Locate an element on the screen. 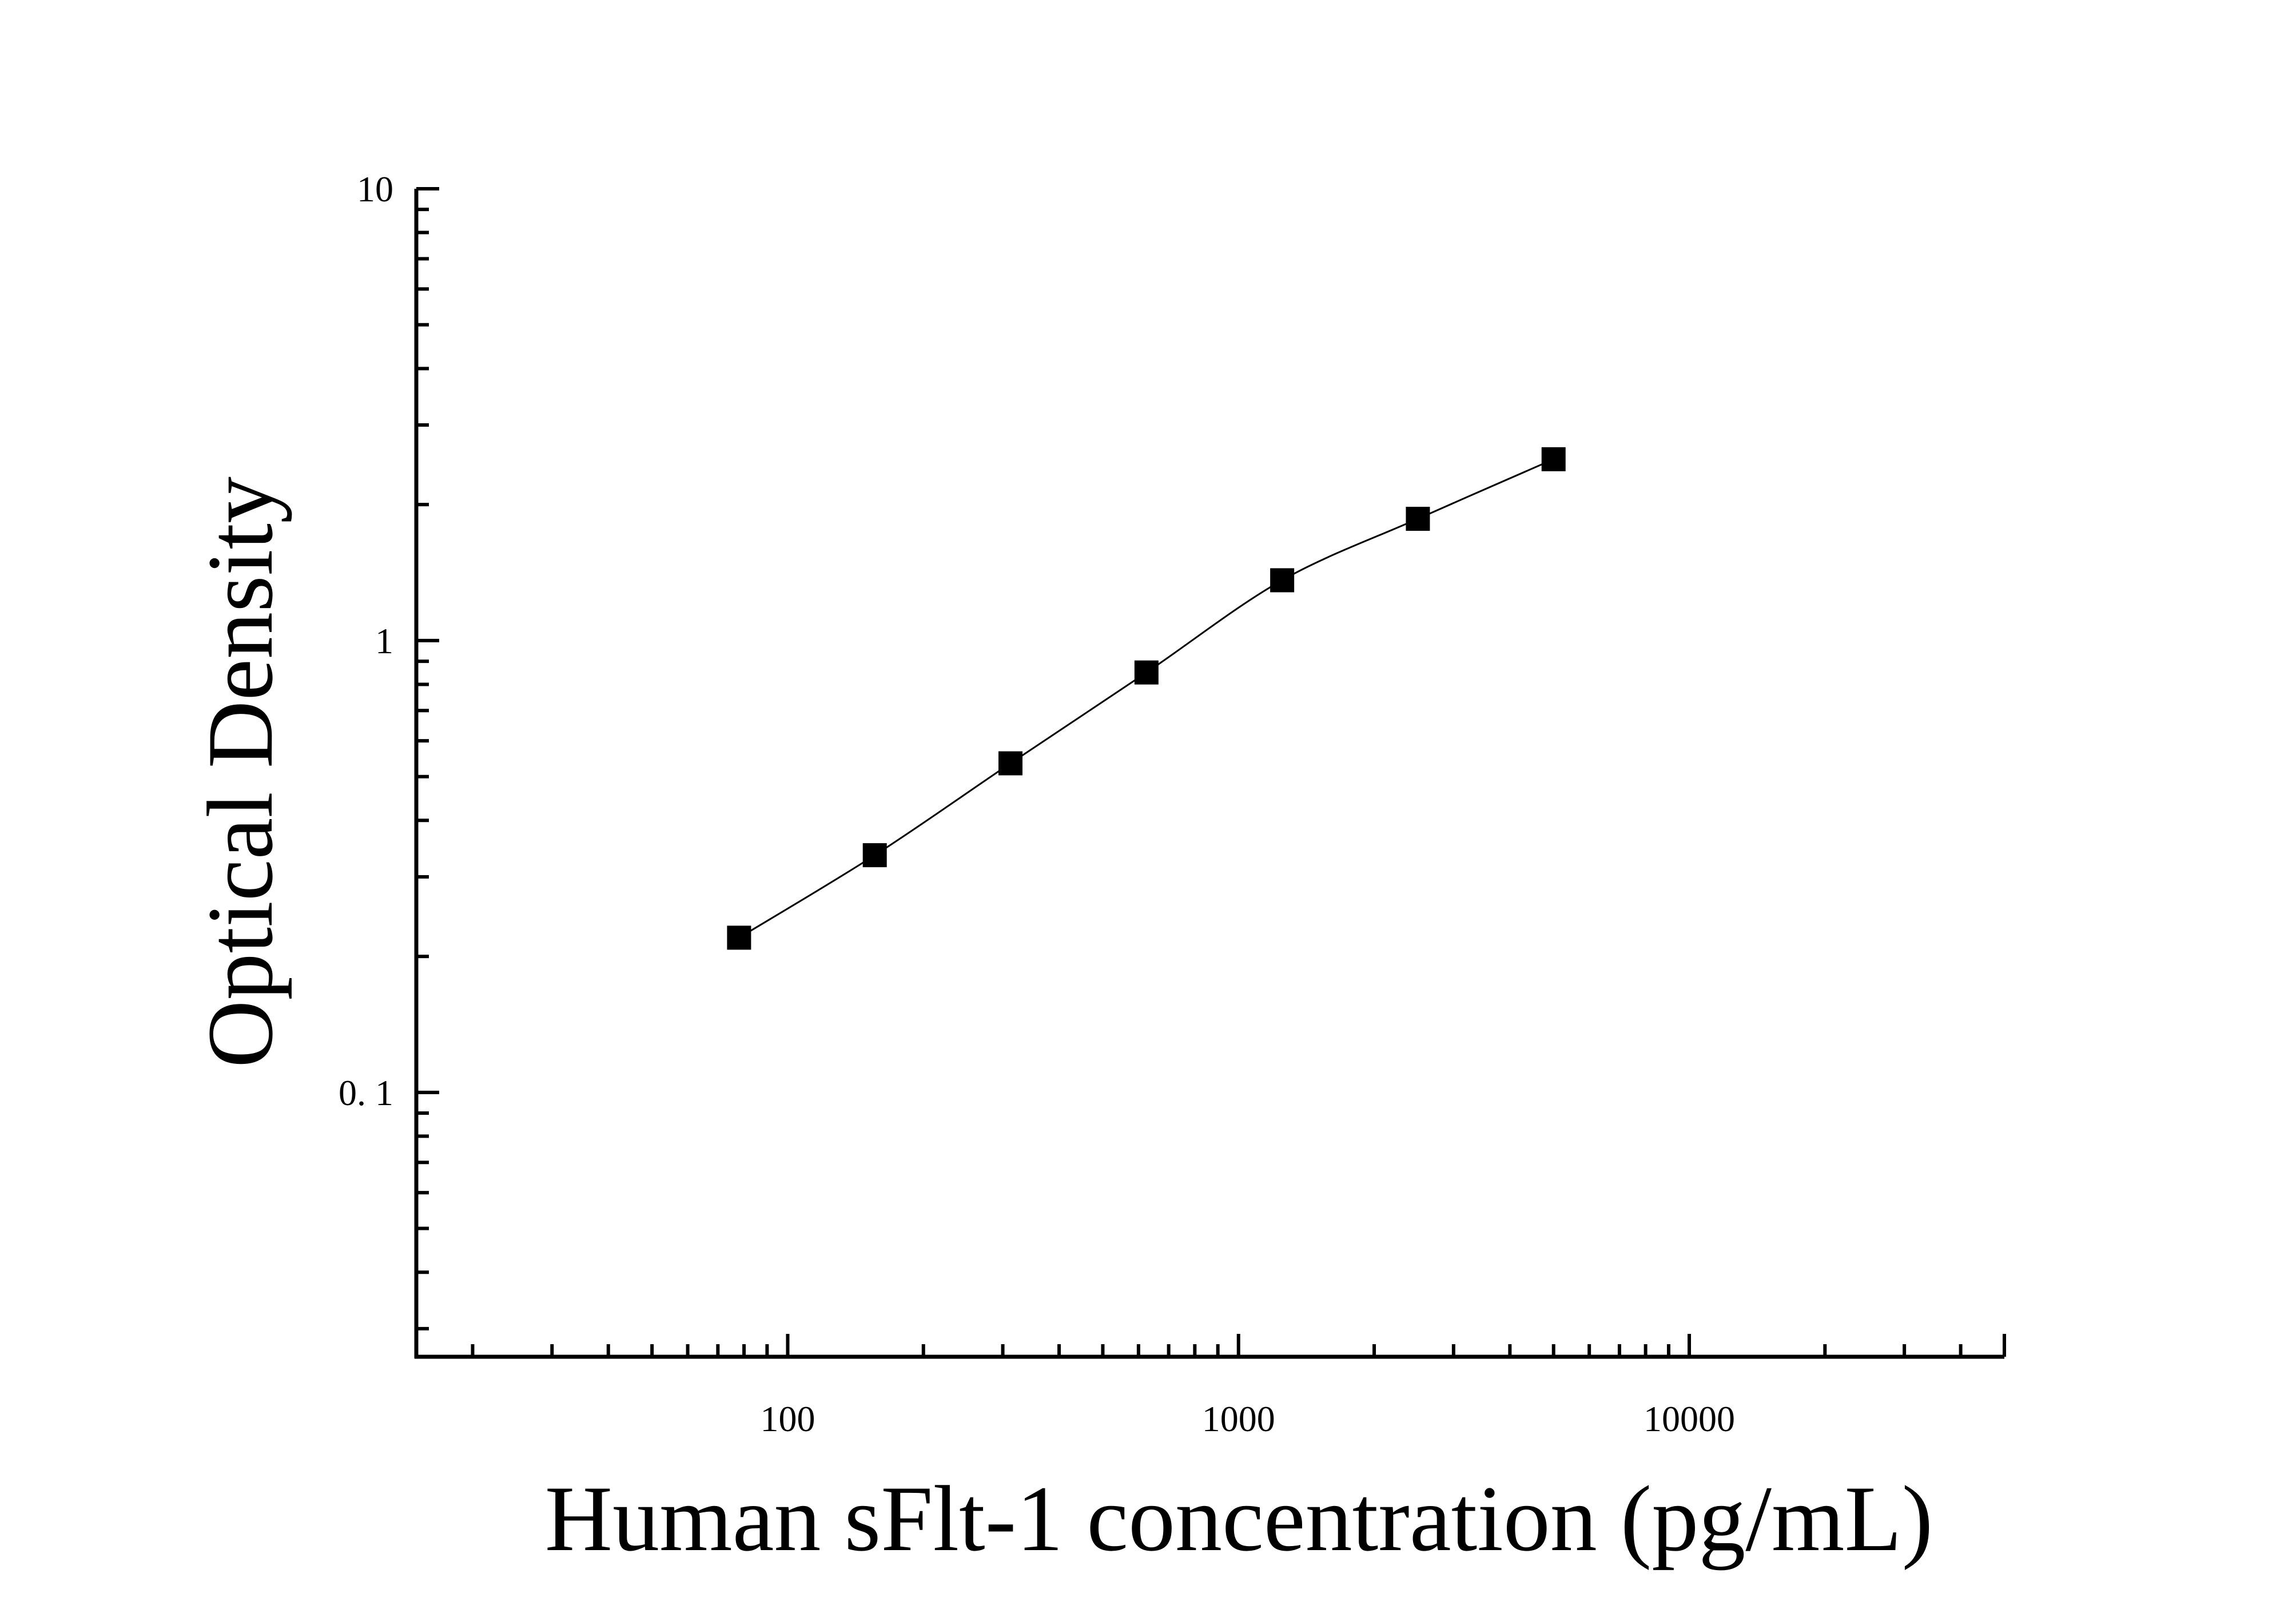  x-tick-label: 1000 is located at coordinates (1238, 1419).